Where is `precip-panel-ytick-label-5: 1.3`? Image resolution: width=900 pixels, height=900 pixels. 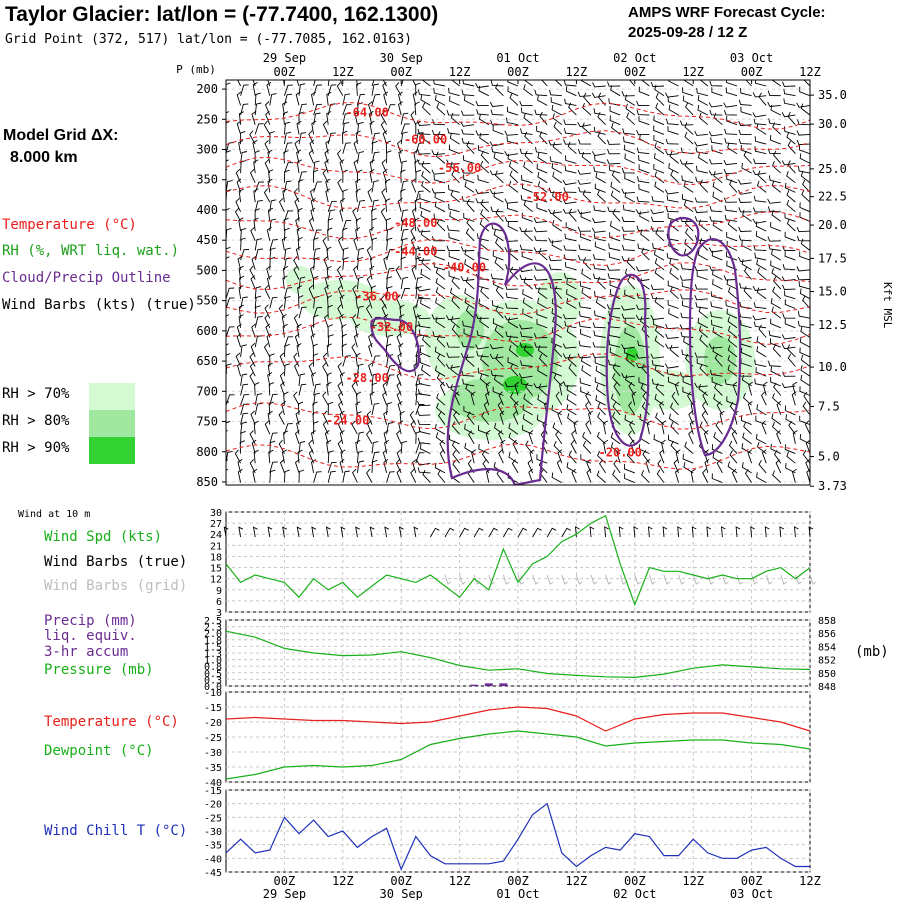 precip-panel-ytick-label-5: 1.3 is located at coordinates (213, 654).